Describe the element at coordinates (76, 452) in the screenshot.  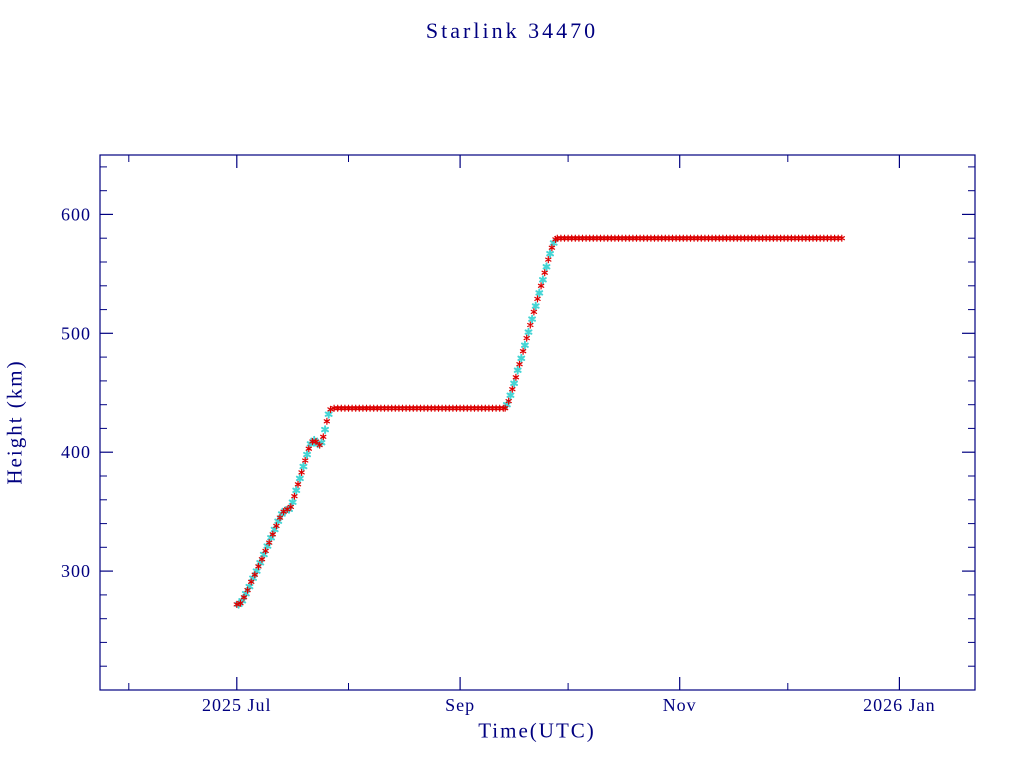
I see `svg-text: 400` at that location.